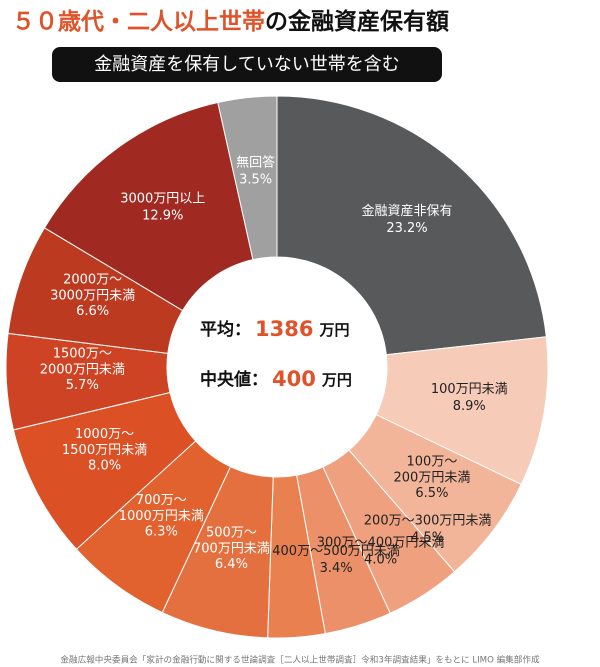  I want to click on slice-label: 500万～ 700万円未満, so click(231, 540).